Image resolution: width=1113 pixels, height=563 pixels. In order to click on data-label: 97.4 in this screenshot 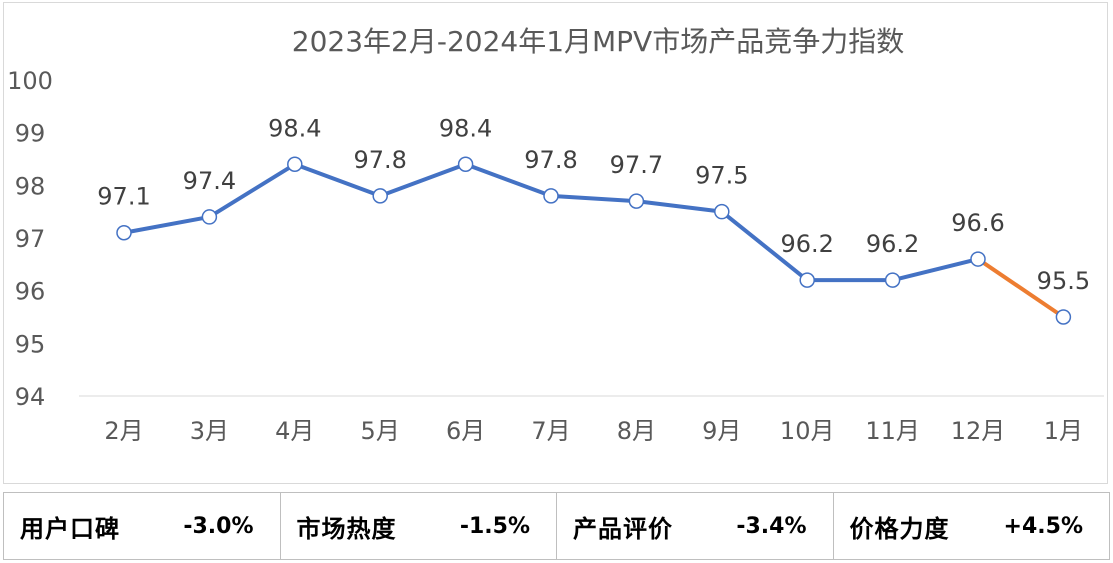, I will do `click(209, 181)`.